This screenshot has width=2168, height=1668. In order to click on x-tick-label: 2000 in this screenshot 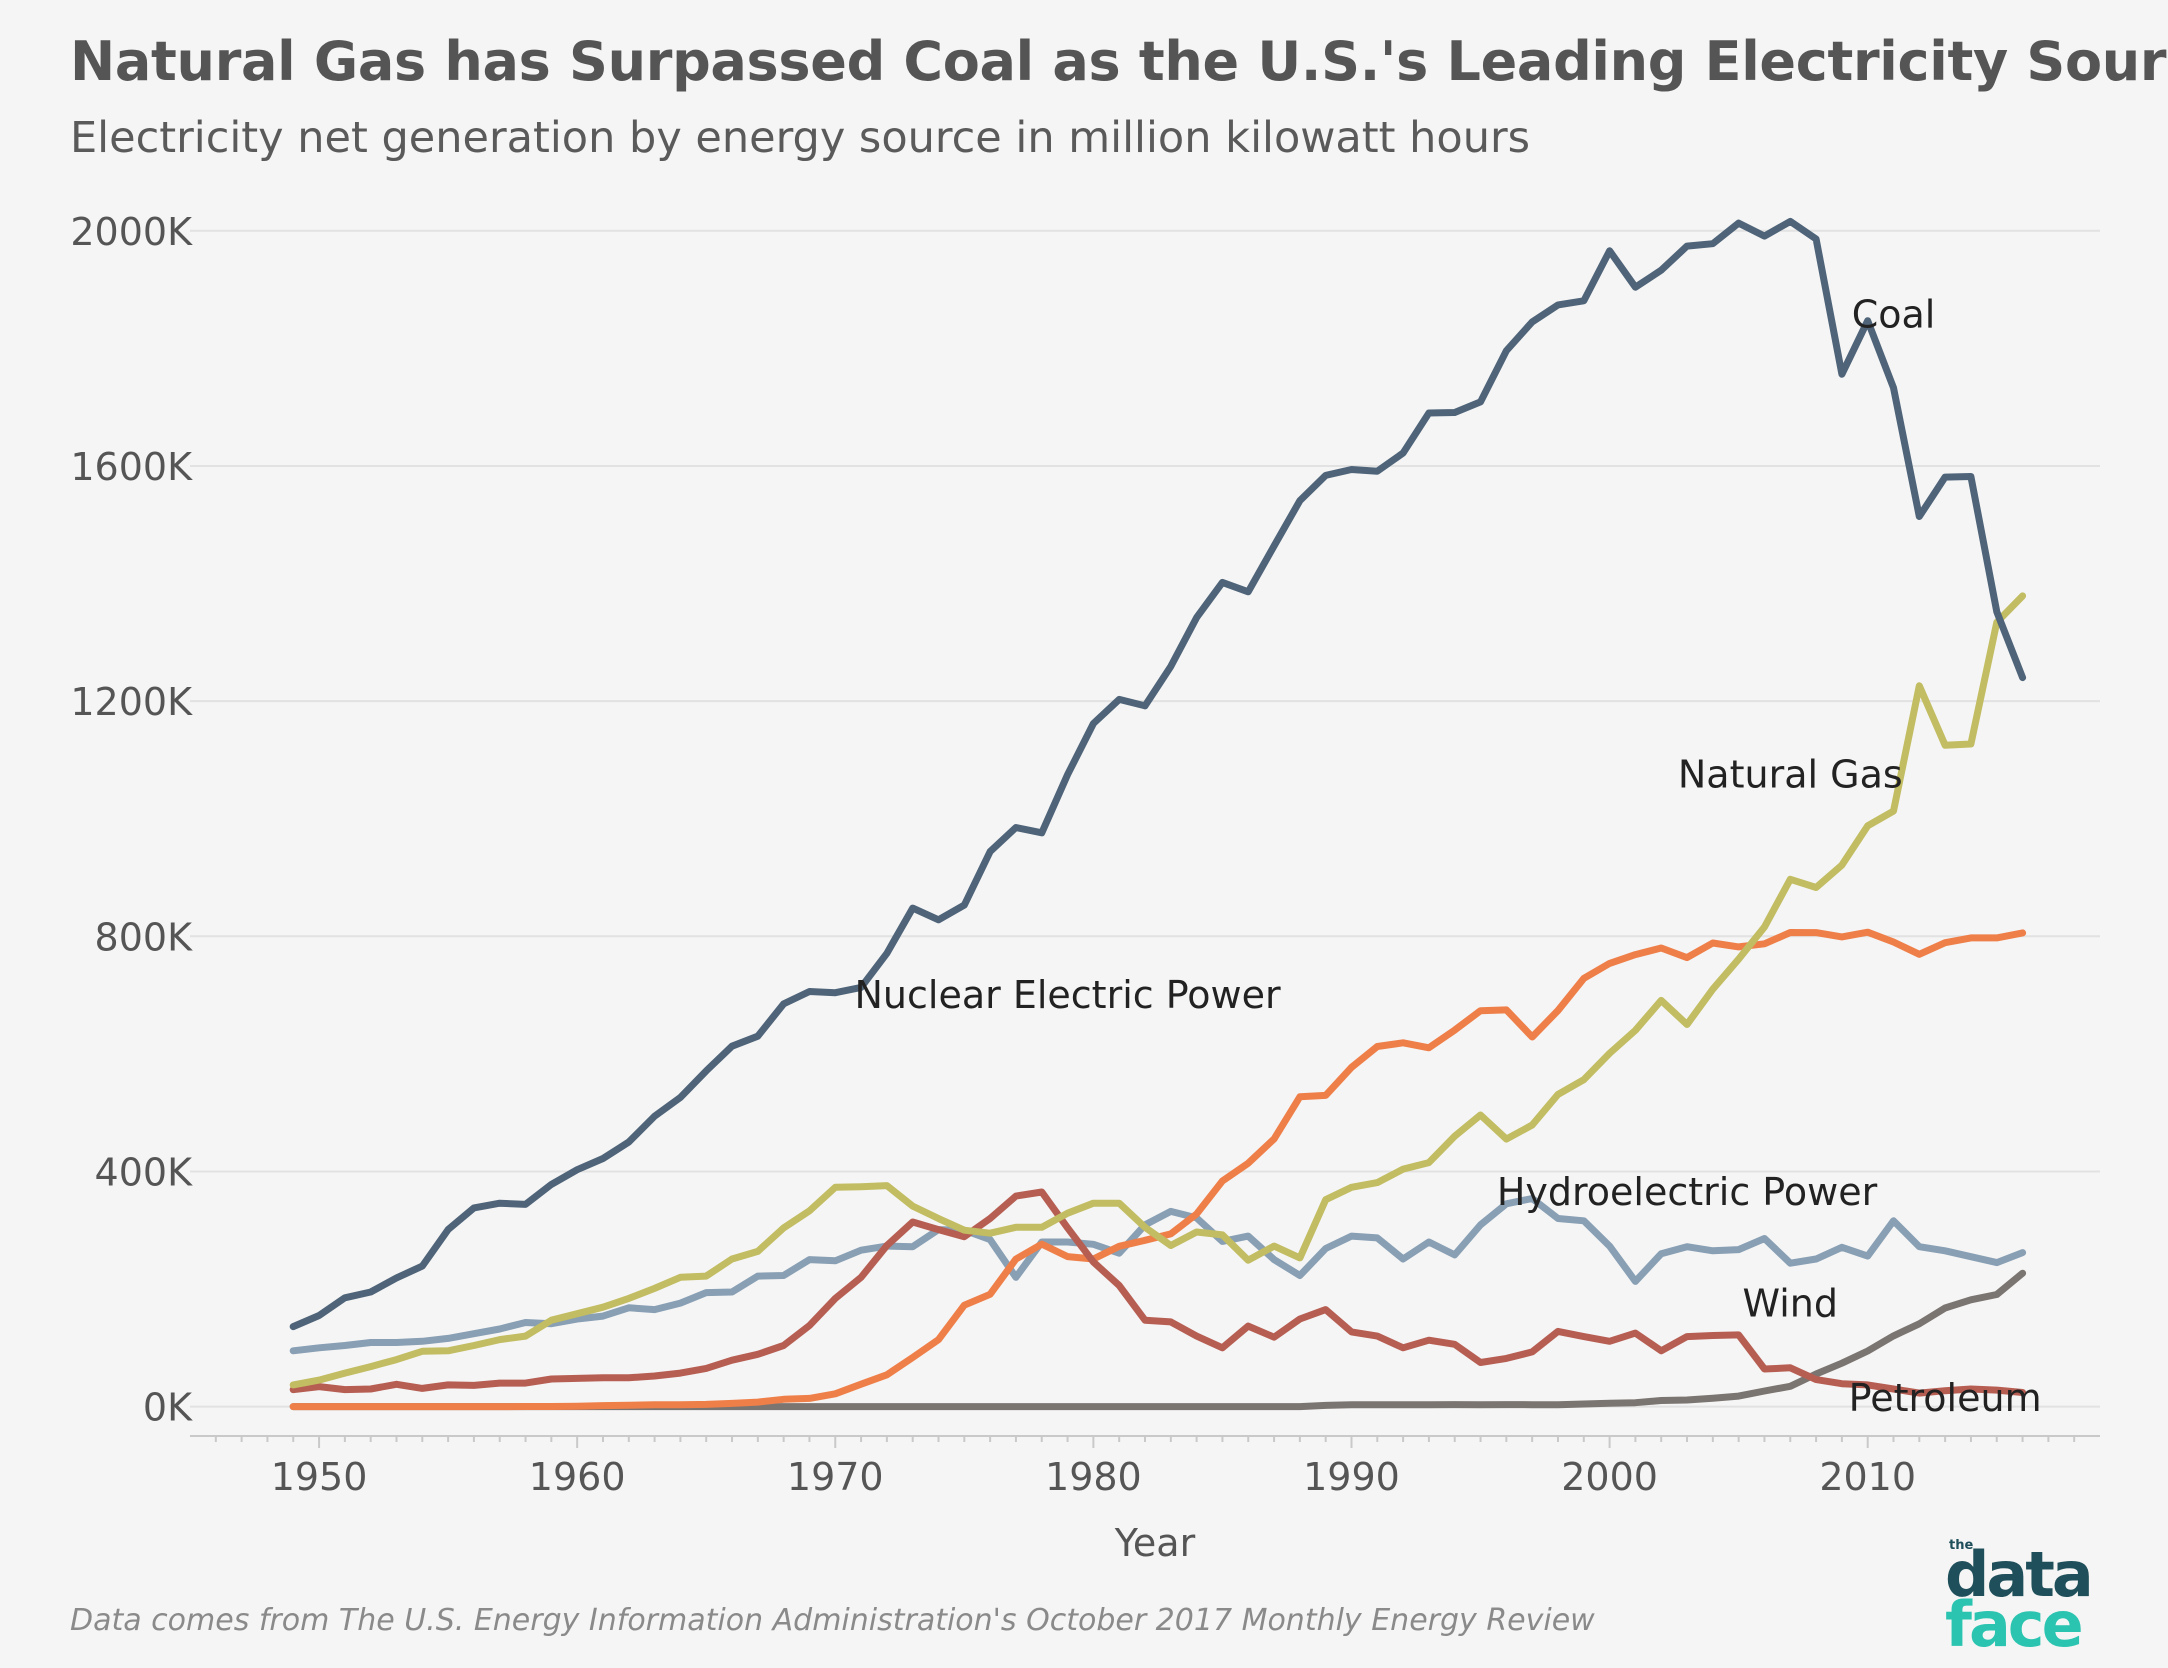, I will do `click(1609, 1477)`.